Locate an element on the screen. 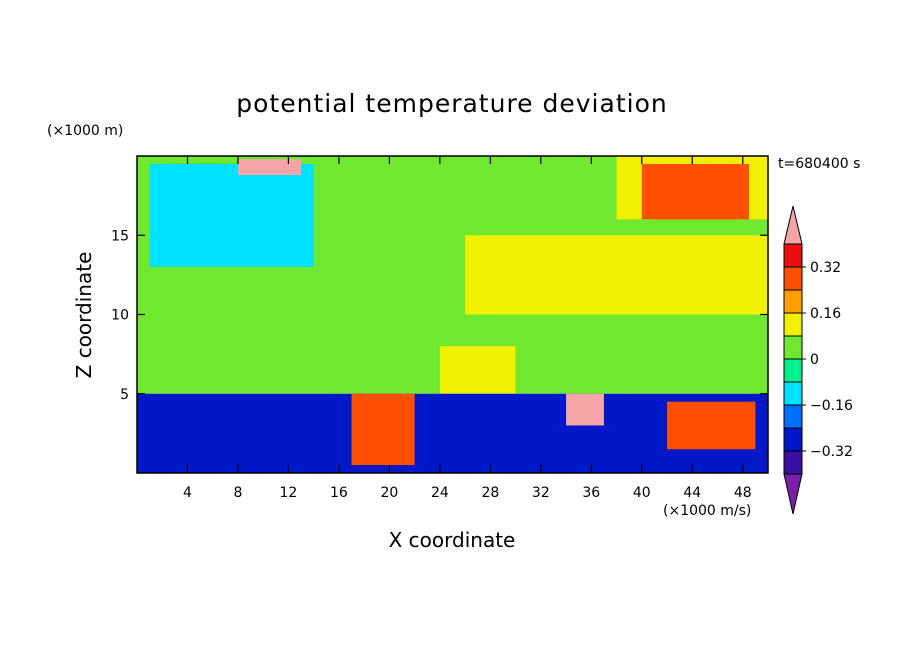 The height and width of the screenshot is (654, 904). colorbar-min-arrow is located at coordinates (793, 494).